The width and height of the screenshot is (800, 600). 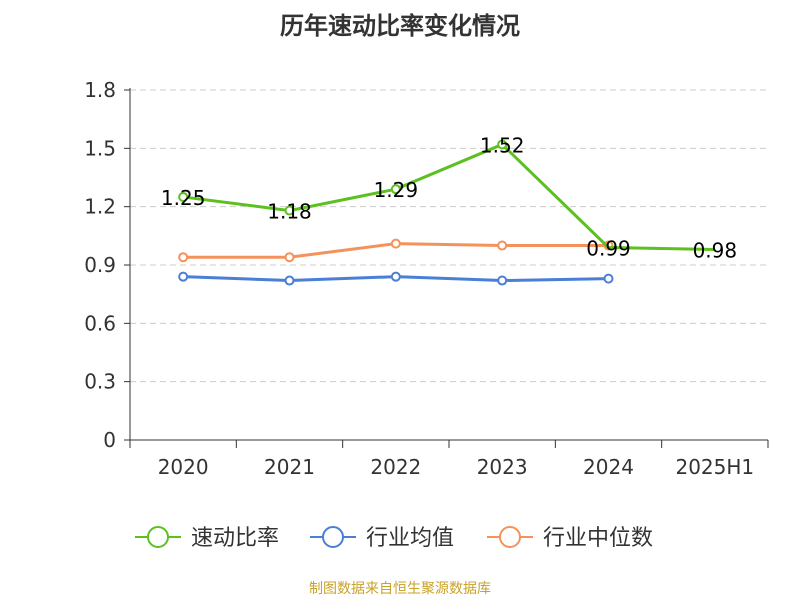 I want to click on data-label: 1.18, so click(x=289, y=212).